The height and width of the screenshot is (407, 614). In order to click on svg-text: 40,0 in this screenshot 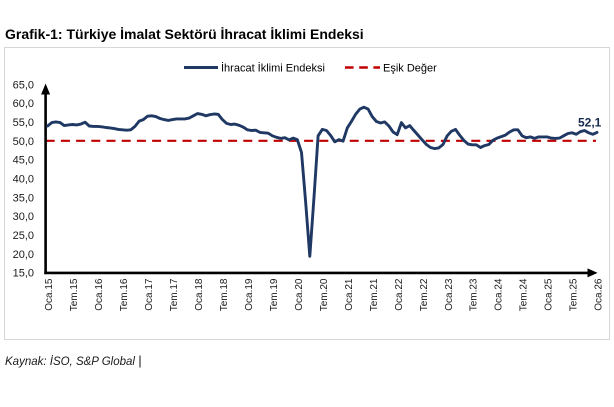, I will do `click(23, 180)`.